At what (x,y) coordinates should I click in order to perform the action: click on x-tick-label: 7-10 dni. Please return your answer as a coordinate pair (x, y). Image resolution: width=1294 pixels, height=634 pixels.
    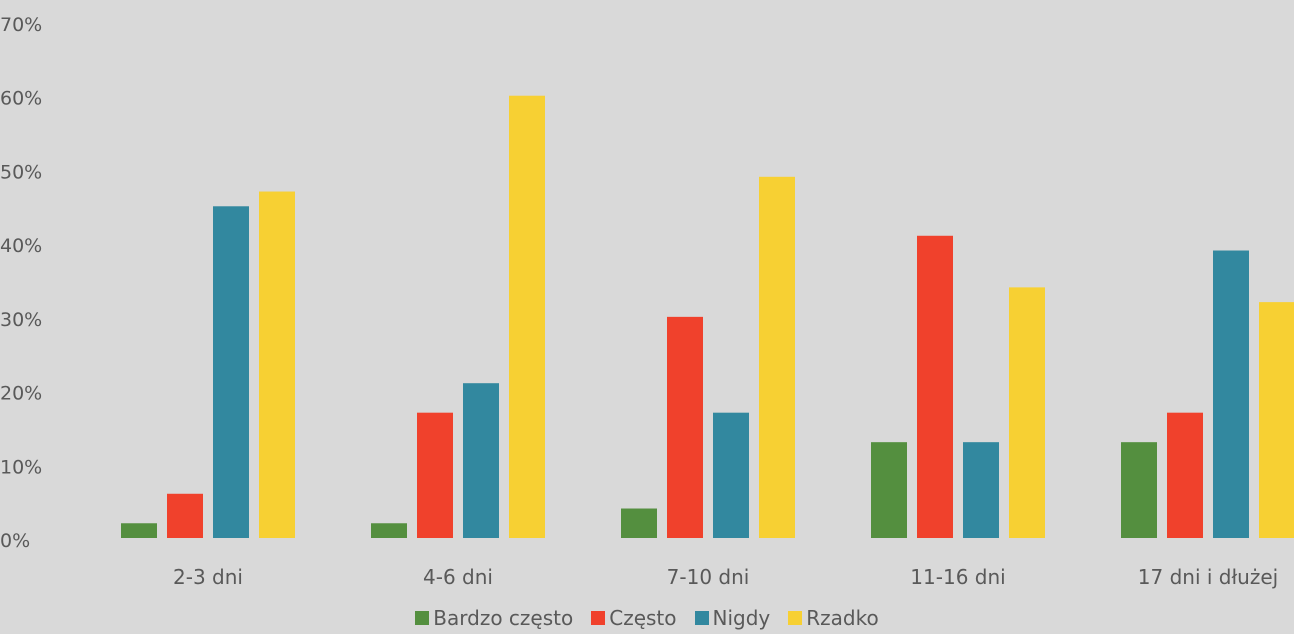
    Looking at the image, I should click on (708, 577).